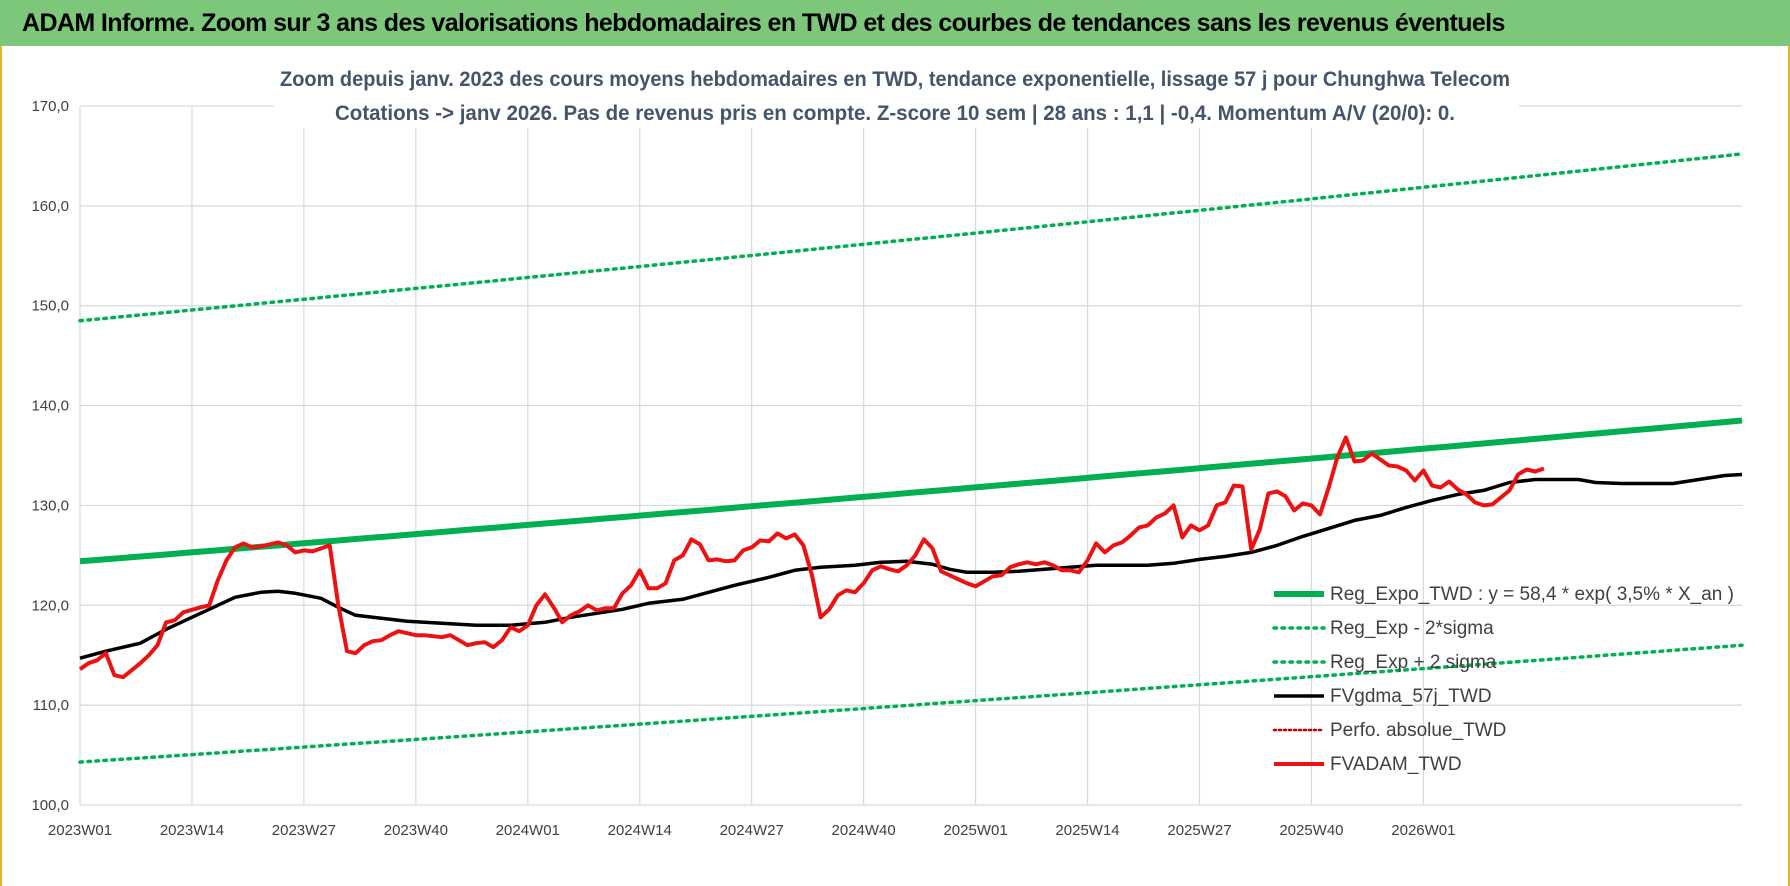 The image size is (1790, 886). Describe the element at coordinates (1413, 662) in the screenshot. I see `legend-label: Reg_Exp + 2 sigma` at that location.